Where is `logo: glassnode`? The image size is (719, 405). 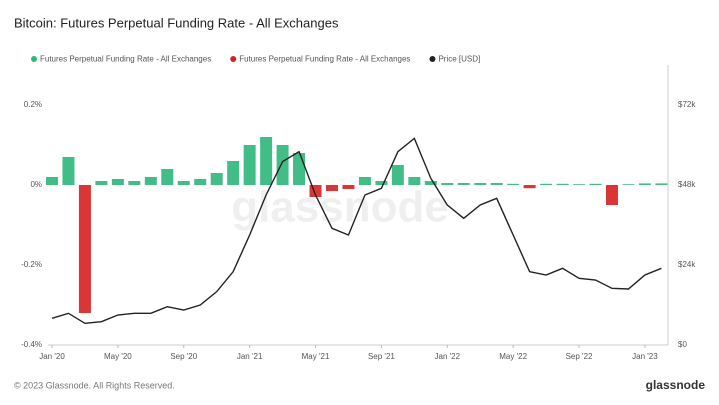 logo: glassnode is located at coordinates (676, 385).